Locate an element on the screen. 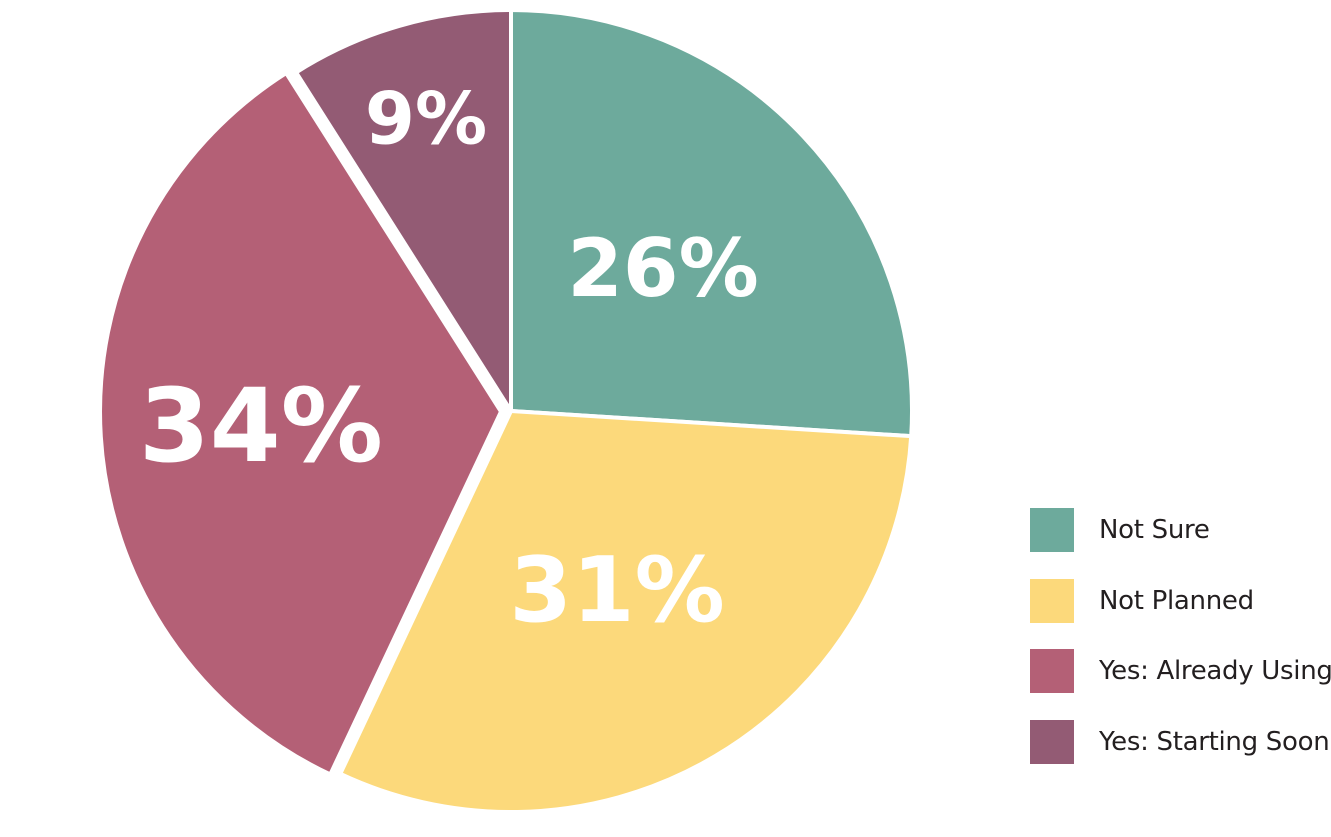 The height and width of the screenshot is (837, 1331). legend-label: Yes: Starting Soon is located at coordinates (1214, 741).